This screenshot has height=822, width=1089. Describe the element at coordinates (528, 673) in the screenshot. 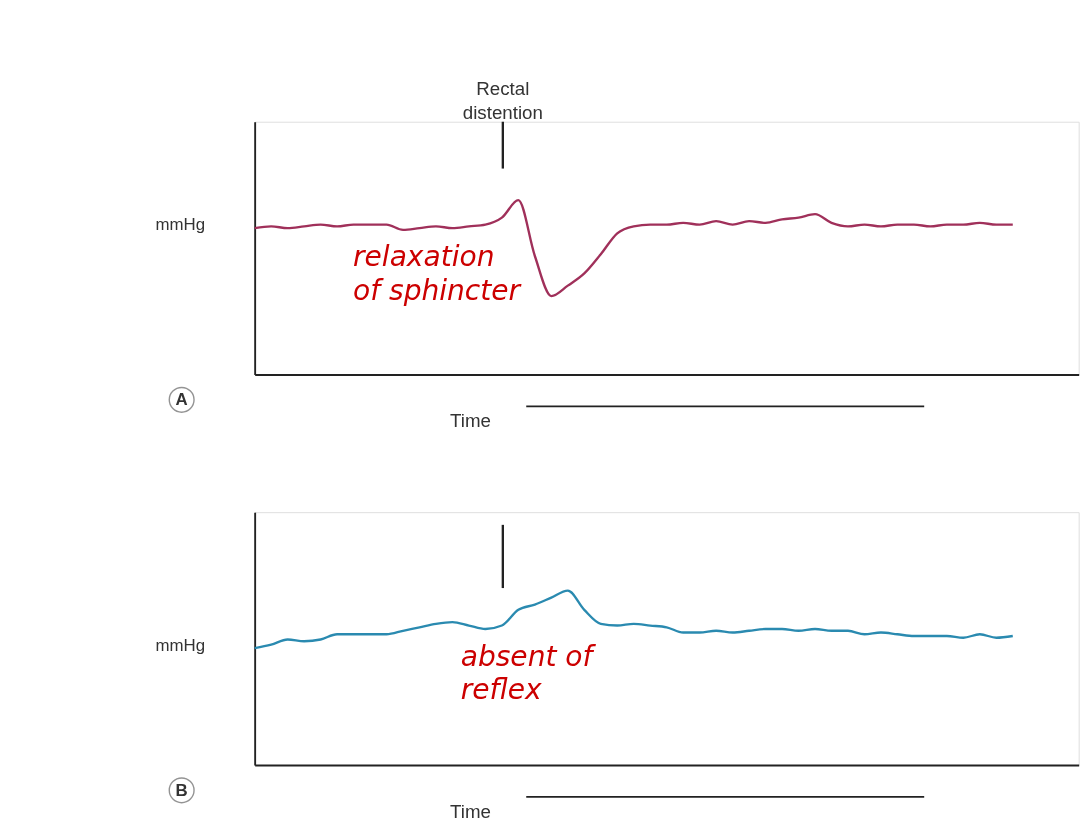

I see `annotation: absent of reflex` at that location.